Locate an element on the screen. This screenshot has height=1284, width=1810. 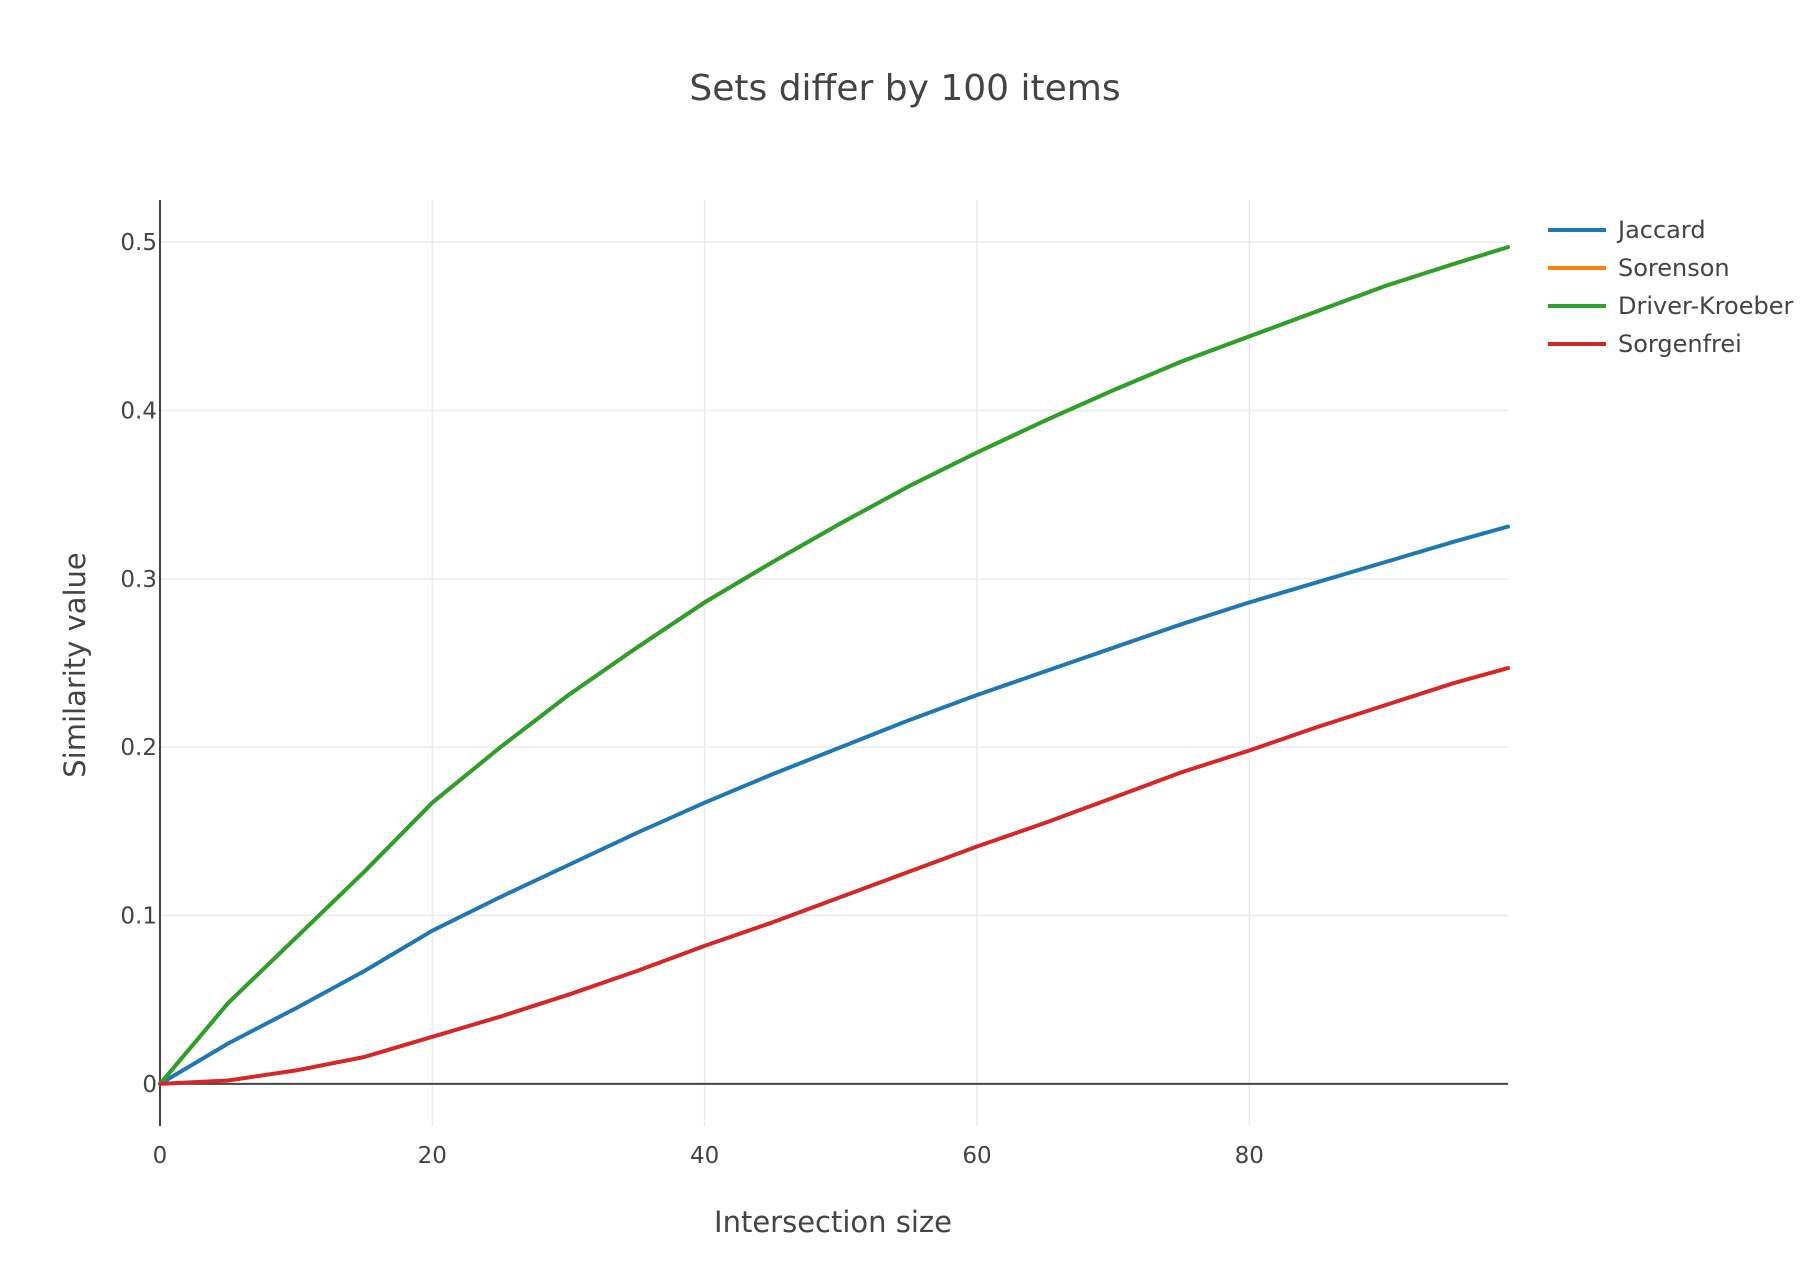
x-tick-label: 40 is located at coordinates (704, 1156).